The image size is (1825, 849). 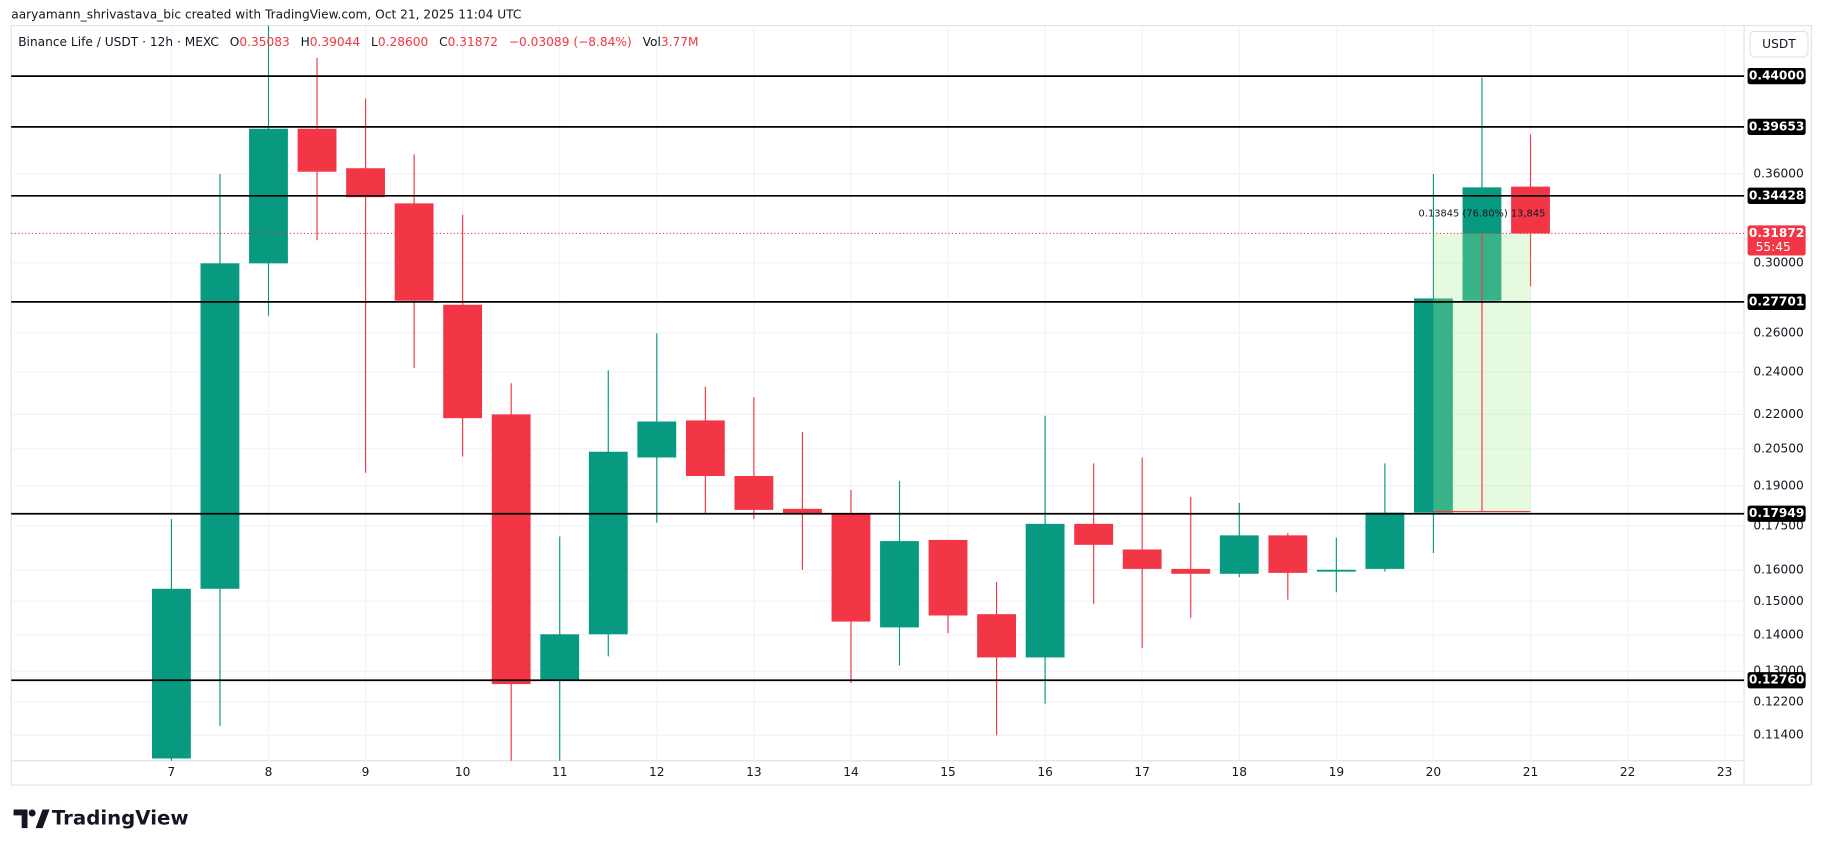 I want to click on legend-value: 0.28600, so click(x=403, y=41).